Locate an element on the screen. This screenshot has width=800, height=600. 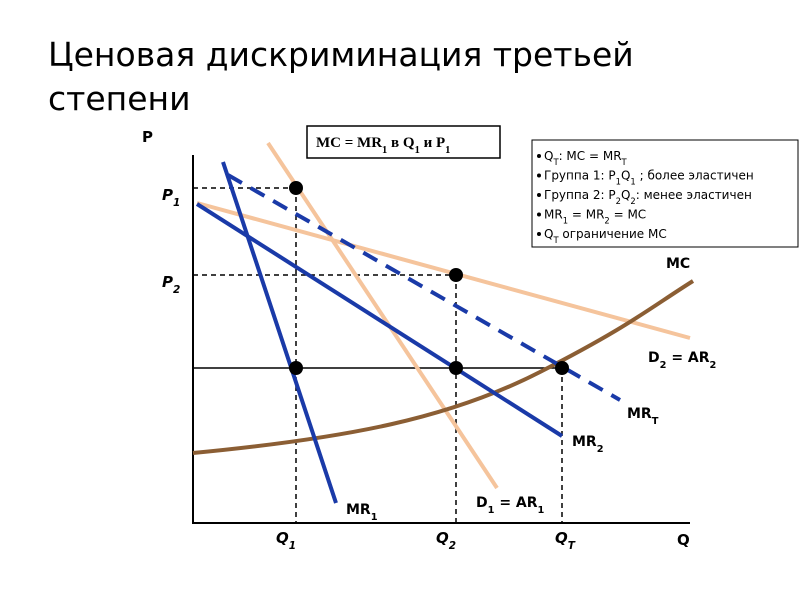
curve-label: MR1 is located at coordinates (362, 512).